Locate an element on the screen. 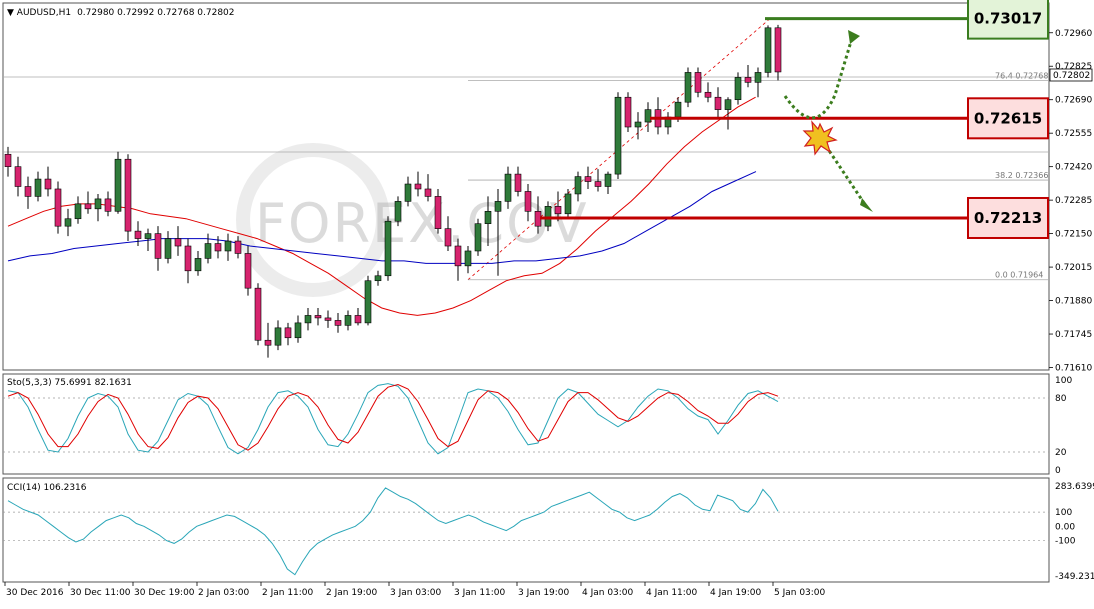 This screenshot has width=1094, height=609. time-tick-label: 2 Jan 19:00 is located at coordinates (352, 593).